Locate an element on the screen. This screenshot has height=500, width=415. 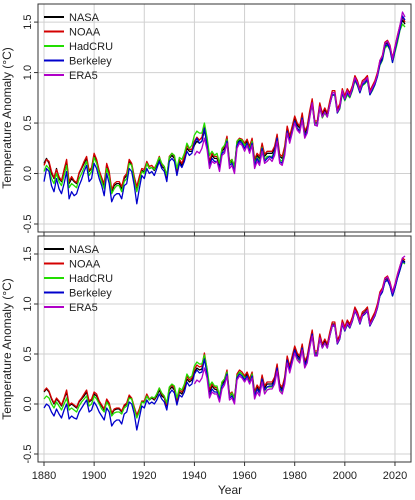
x-tick-label: 1900 is located at coordinates (94, 476).